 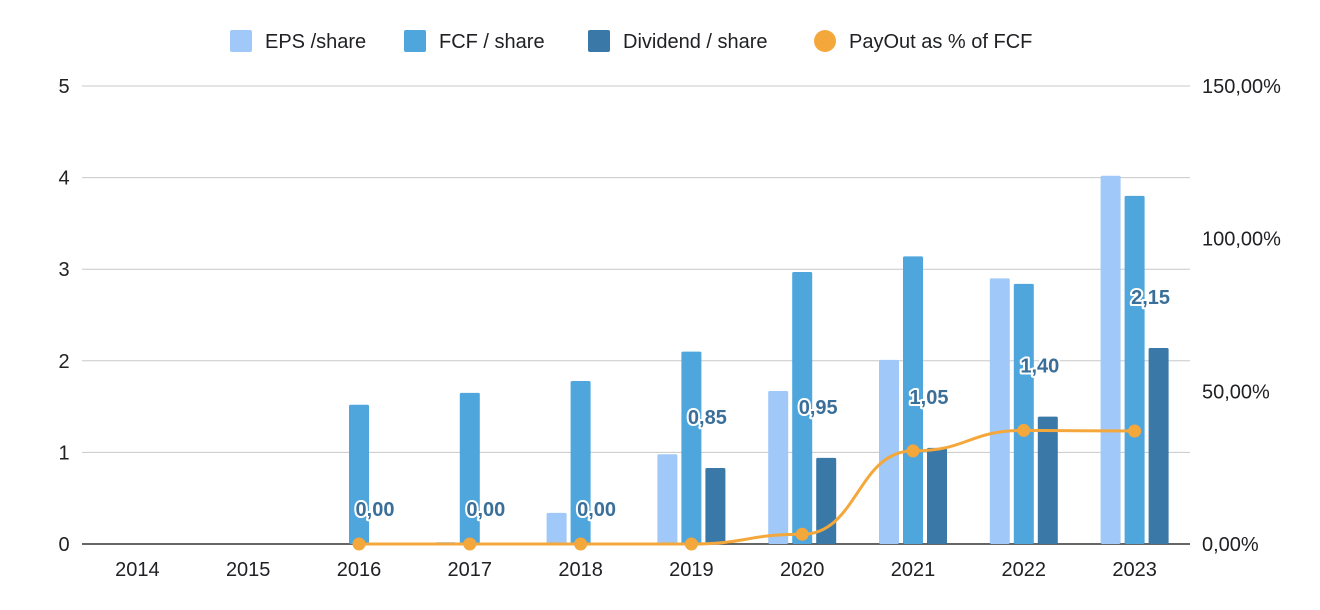 I want to click on left-tick-label: 1, so click(x=63, y=453).